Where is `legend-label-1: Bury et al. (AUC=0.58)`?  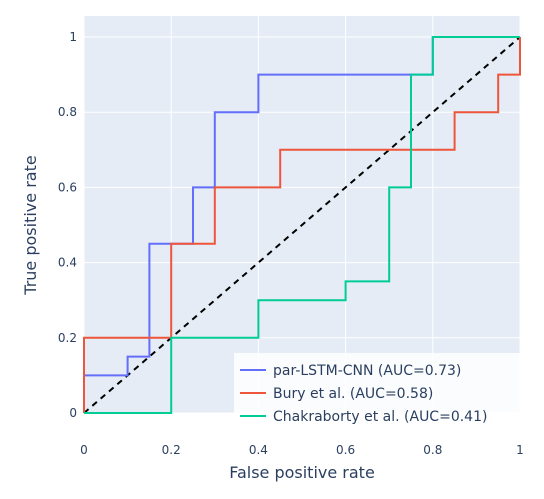
legend-label-1: Bury et al. (AUC=0.58) is located at coordinates (353, 394).